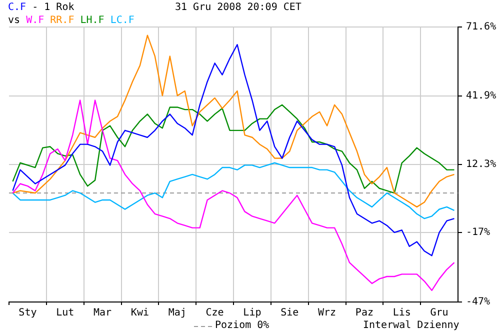  What do you see at coordinates (481, 27) in the screenshot?
I see `y-tick-label: 71.6%` at bounding box center [481, 27].